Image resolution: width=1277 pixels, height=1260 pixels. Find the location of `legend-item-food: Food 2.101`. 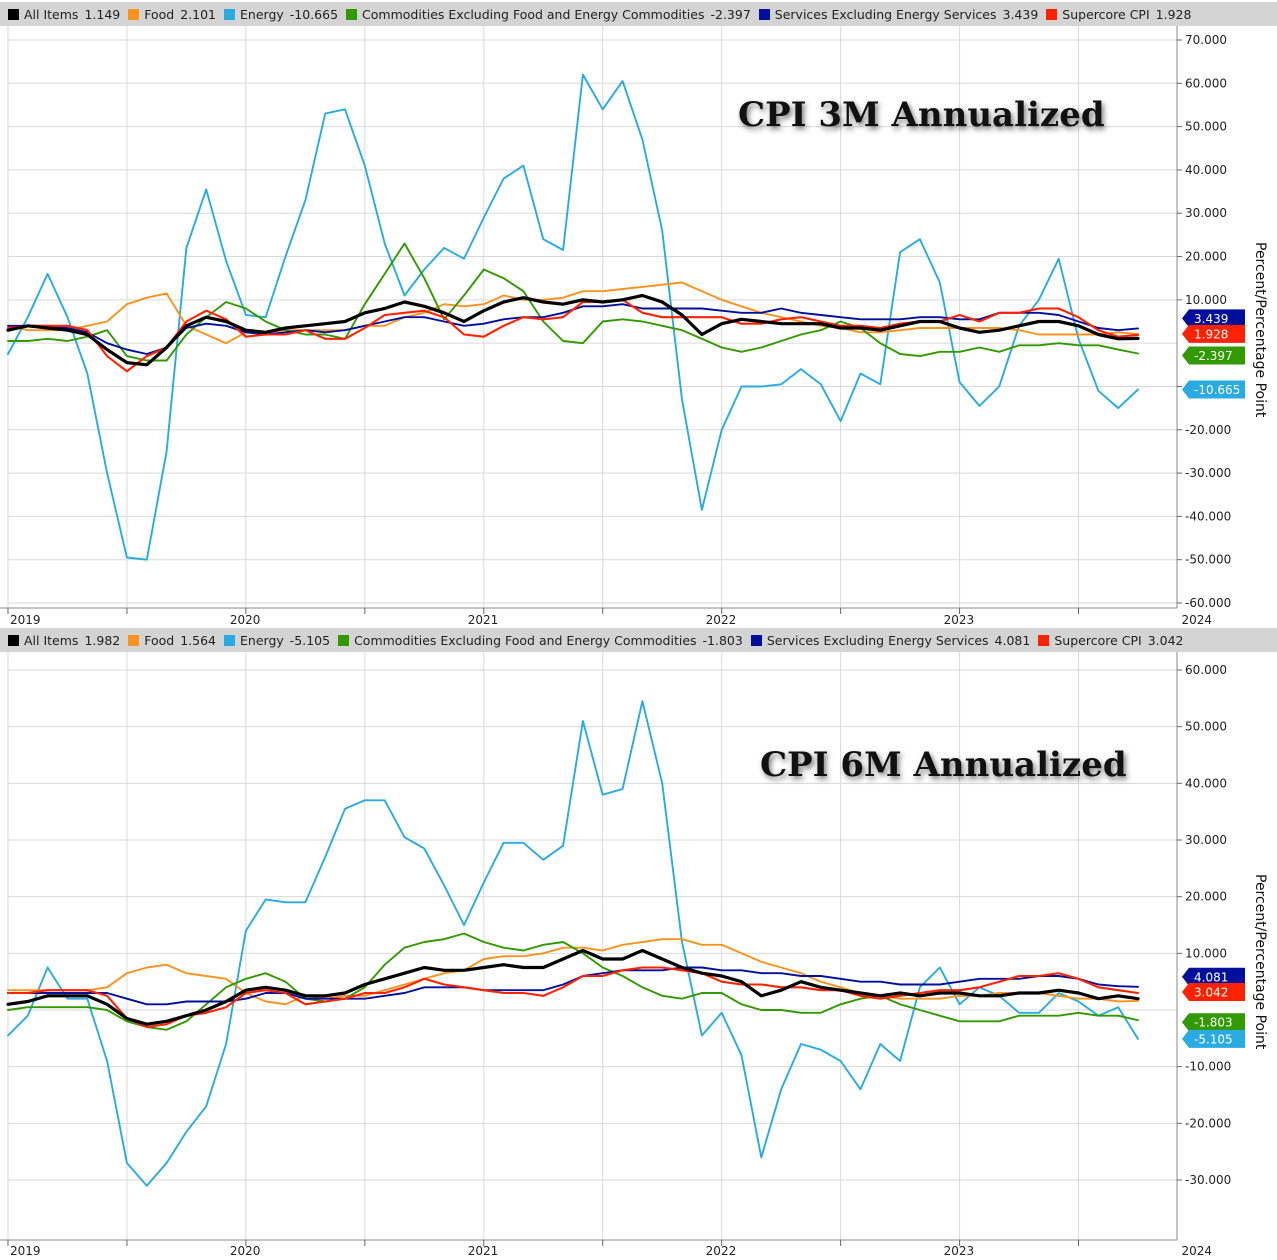

legend-item-food: Food 2.101 is located at coordinates (172, 14).